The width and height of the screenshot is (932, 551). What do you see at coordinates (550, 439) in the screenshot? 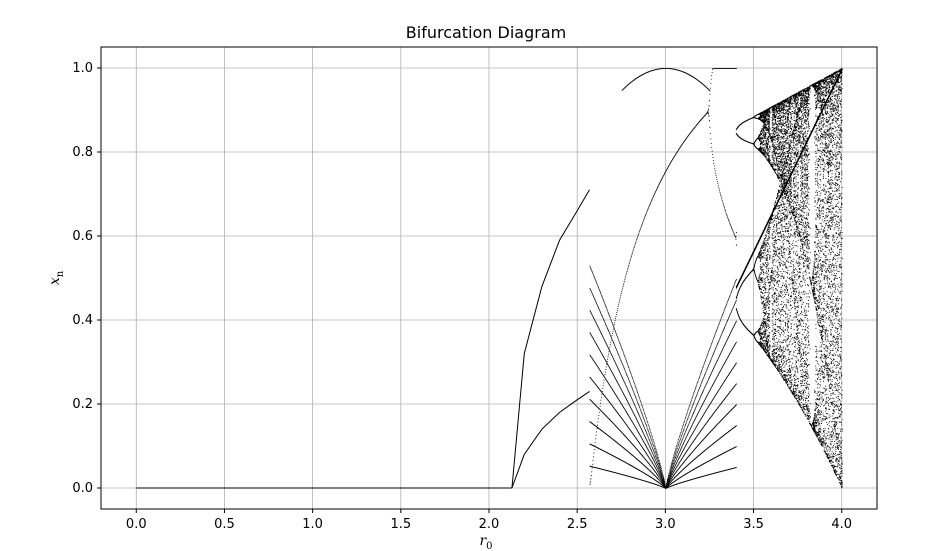
I see `lower-branch` at bounding box center [550, 439].